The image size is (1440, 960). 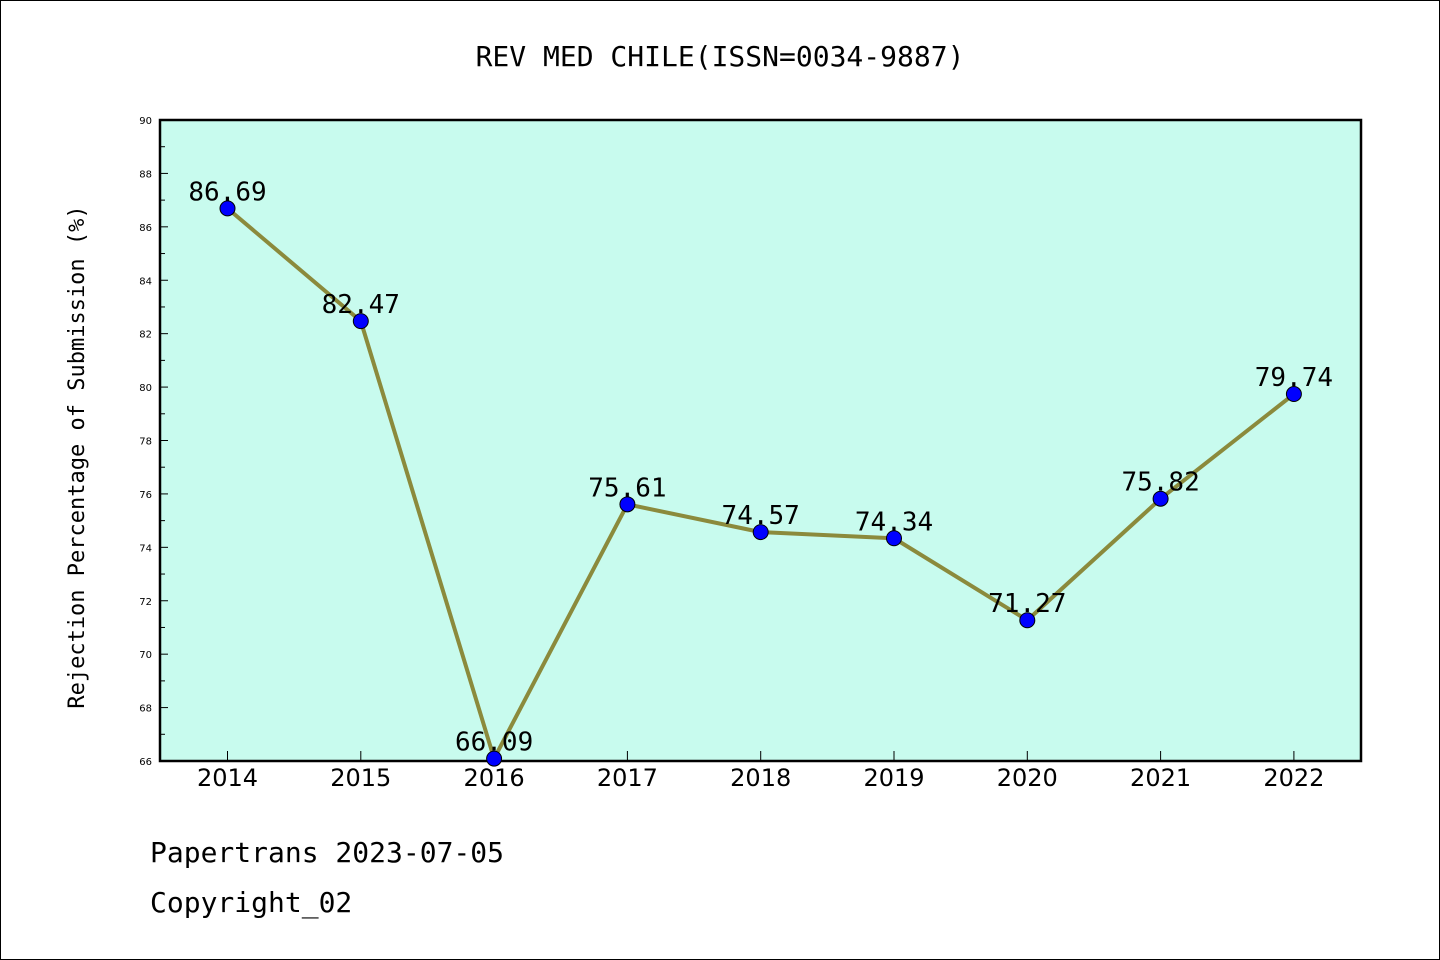 What do you see at coordinates (720, 56) in the screenshot?
I see `chart-title: REV MED CHILE(ISSN=0034-9887)` at bounding box center [720, 56].